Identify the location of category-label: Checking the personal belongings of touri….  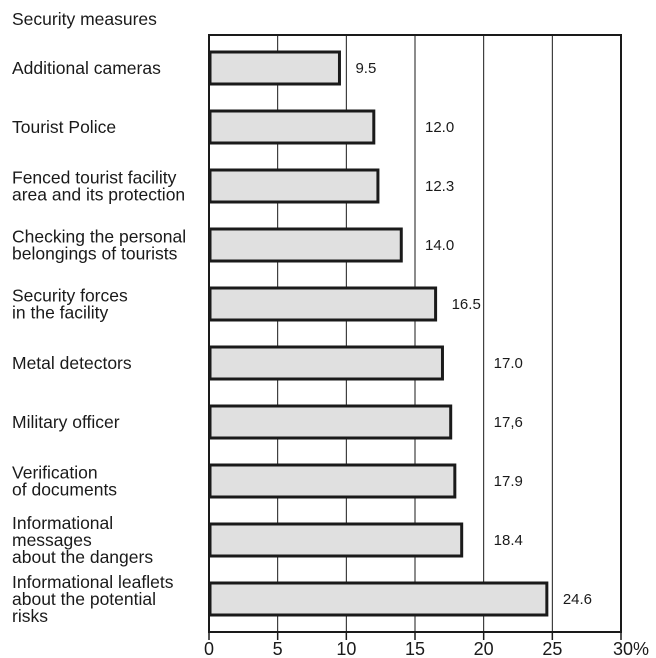
(99, 245).